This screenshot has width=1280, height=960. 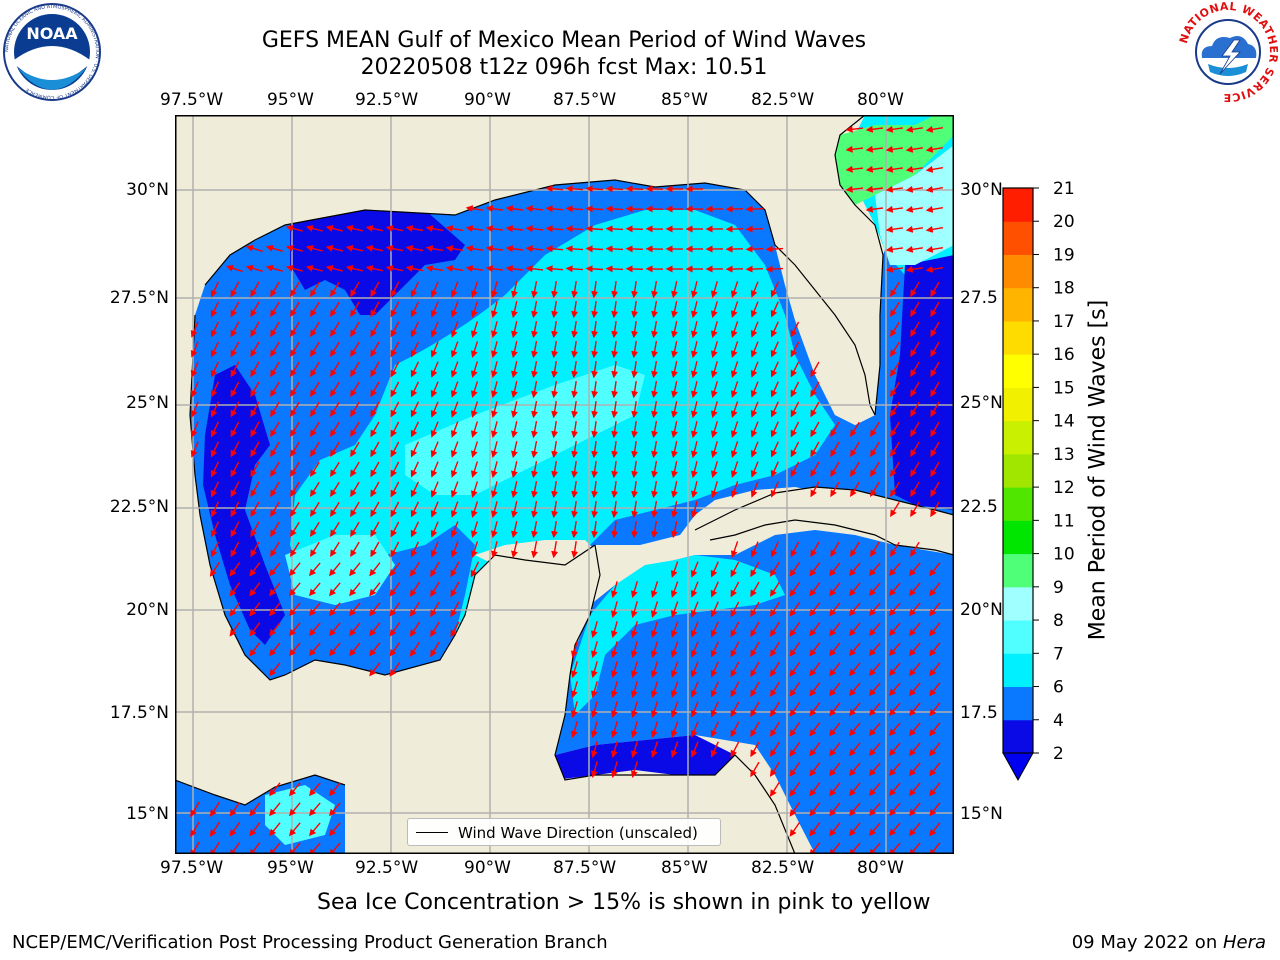 I want to click on longer-period-atlantic-band, so click(x=914, y=205).